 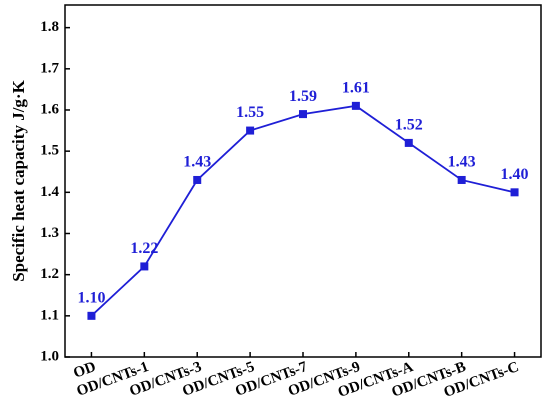 What do you see at coordinates (49, 315) in the screenshot?
I see `y-tick-label: 1.1` at bounding box center [49, 315].